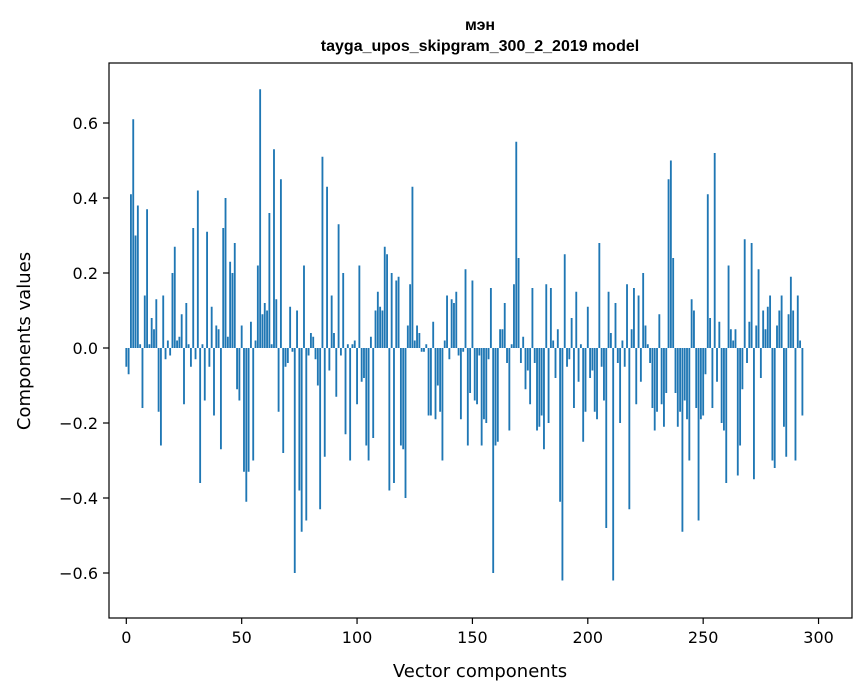 The image size is (867, 696). What do you see at coordinates (588, 637) in the screenshot?
I see `x-tick-label: 200` at bounding box center [588, 637].